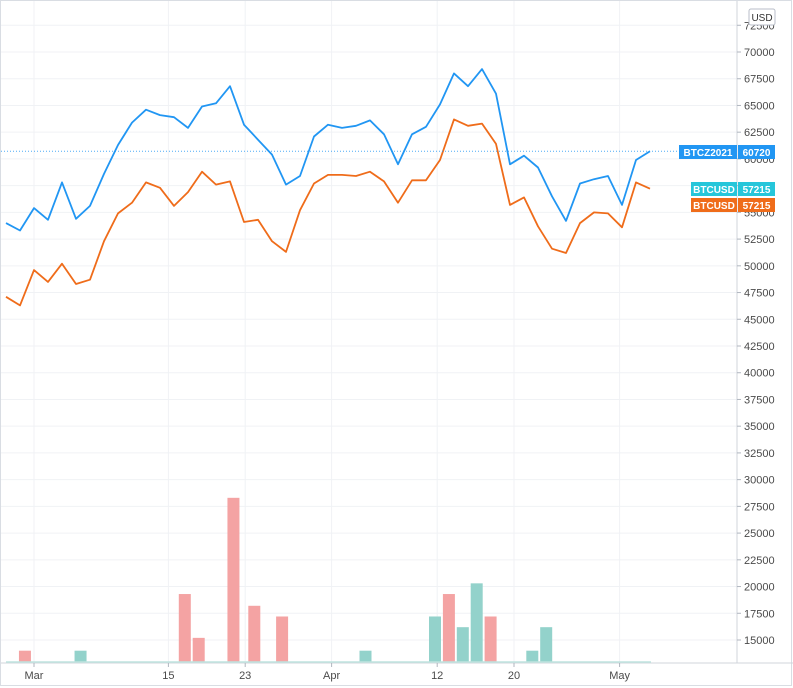  I want to click on x-tick-label: May, so click(619, 676).